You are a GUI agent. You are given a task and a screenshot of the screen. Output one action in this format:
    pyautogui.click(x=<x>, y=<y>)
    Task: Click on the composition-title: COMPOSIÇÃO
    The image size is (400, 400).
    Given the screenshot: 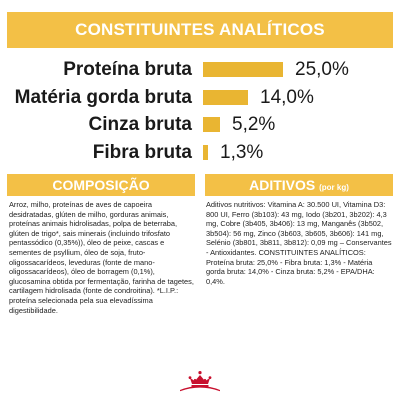 What is the action you would take?
    pyautogui.click(x=101, y=185)
    